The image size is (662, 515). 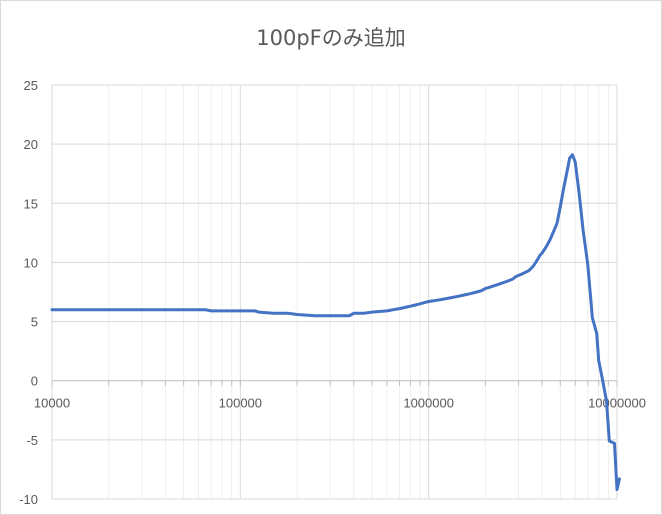 I want to click on y-tick-label: 0, so click(x=34, y=381).